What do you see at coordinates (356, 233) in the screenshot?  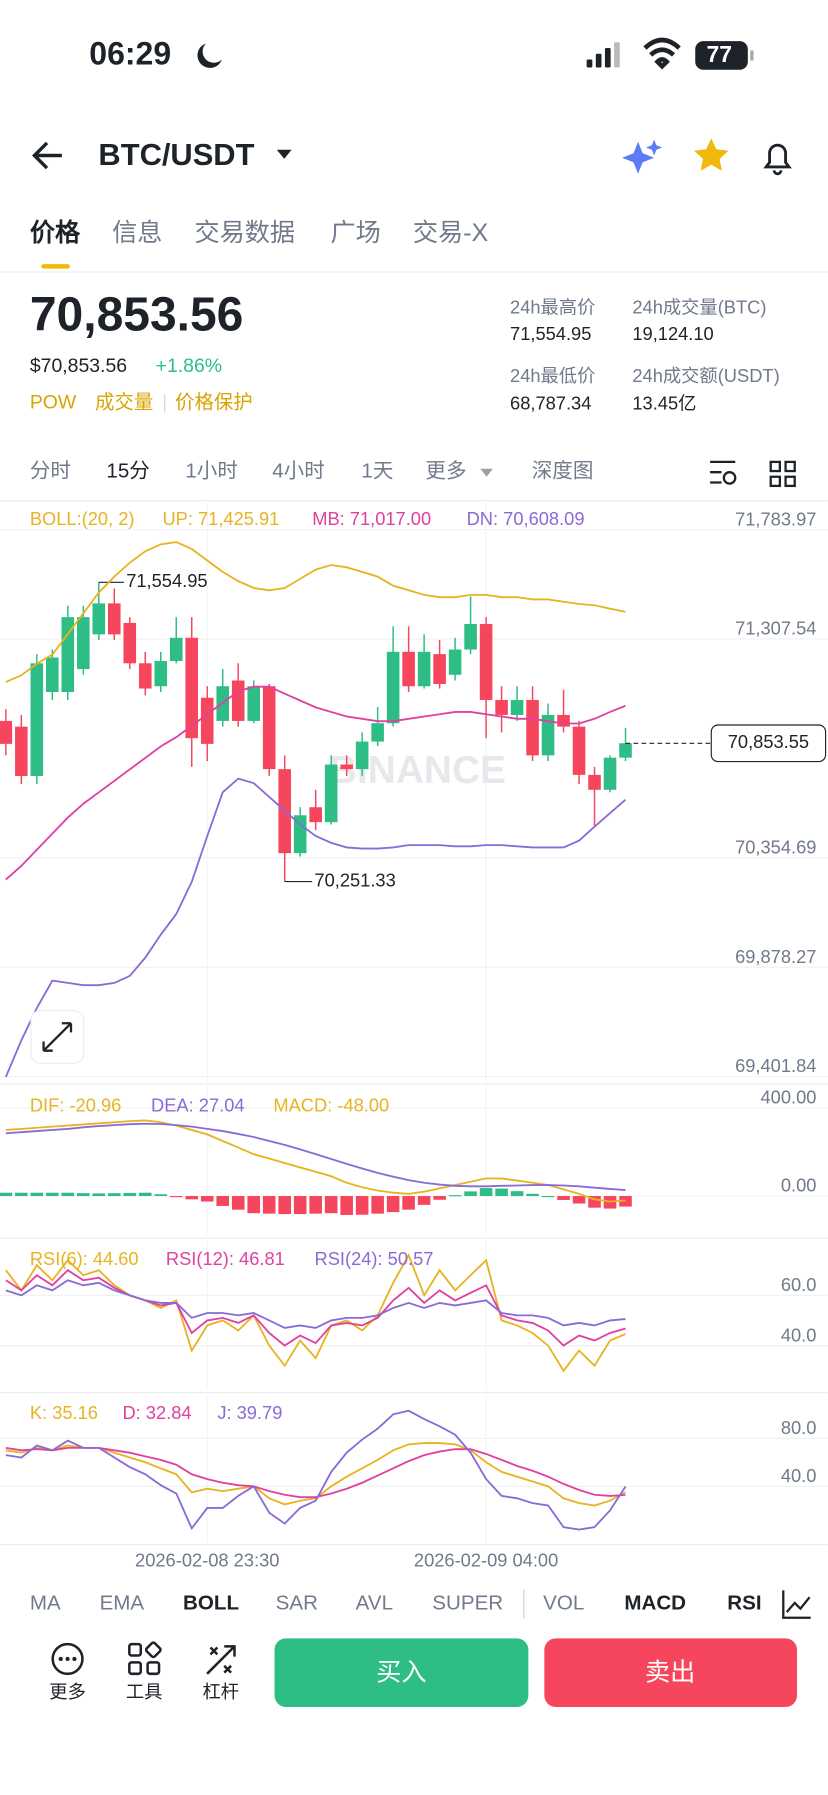 I see `tab: 广场` at bounding box center [356, 233].